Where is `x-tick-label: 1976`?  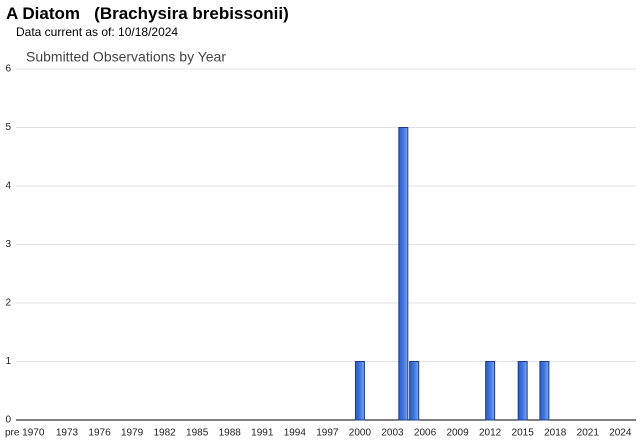 x-tick-label: 1976 is located at coordinates (99, 433).